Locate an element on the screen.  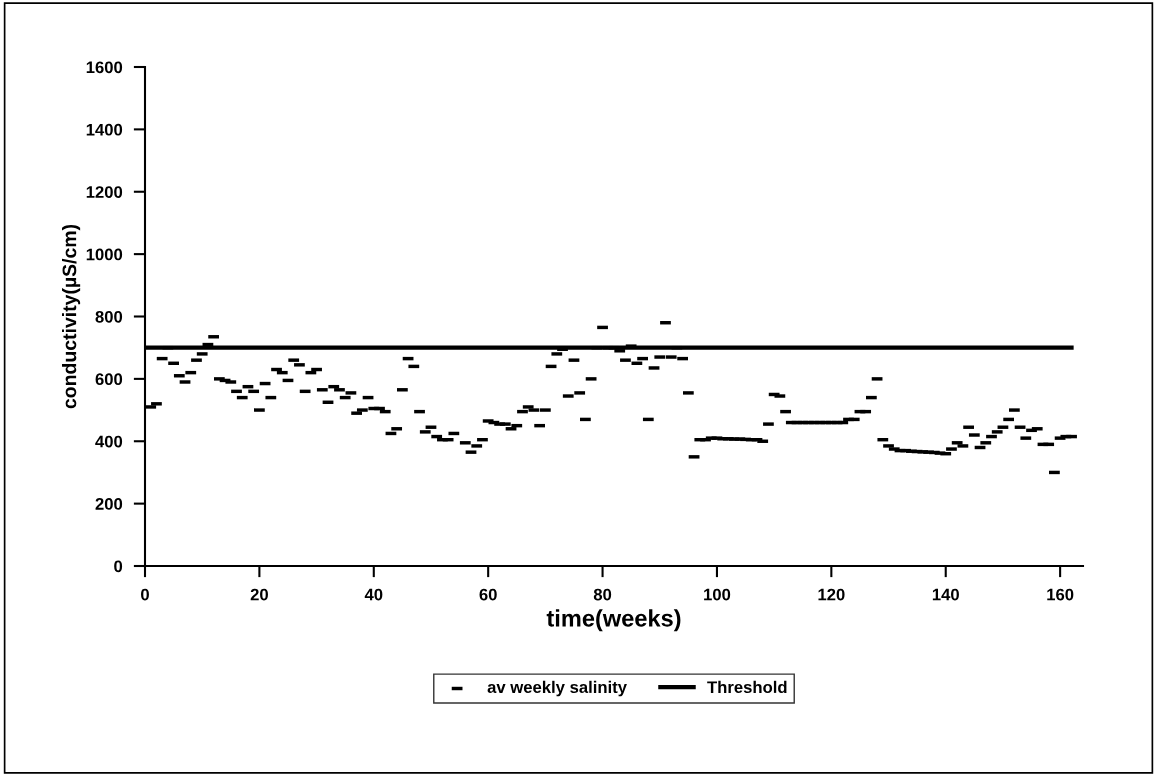
y-tick-label: 800 is located at coordinates (109, 316).